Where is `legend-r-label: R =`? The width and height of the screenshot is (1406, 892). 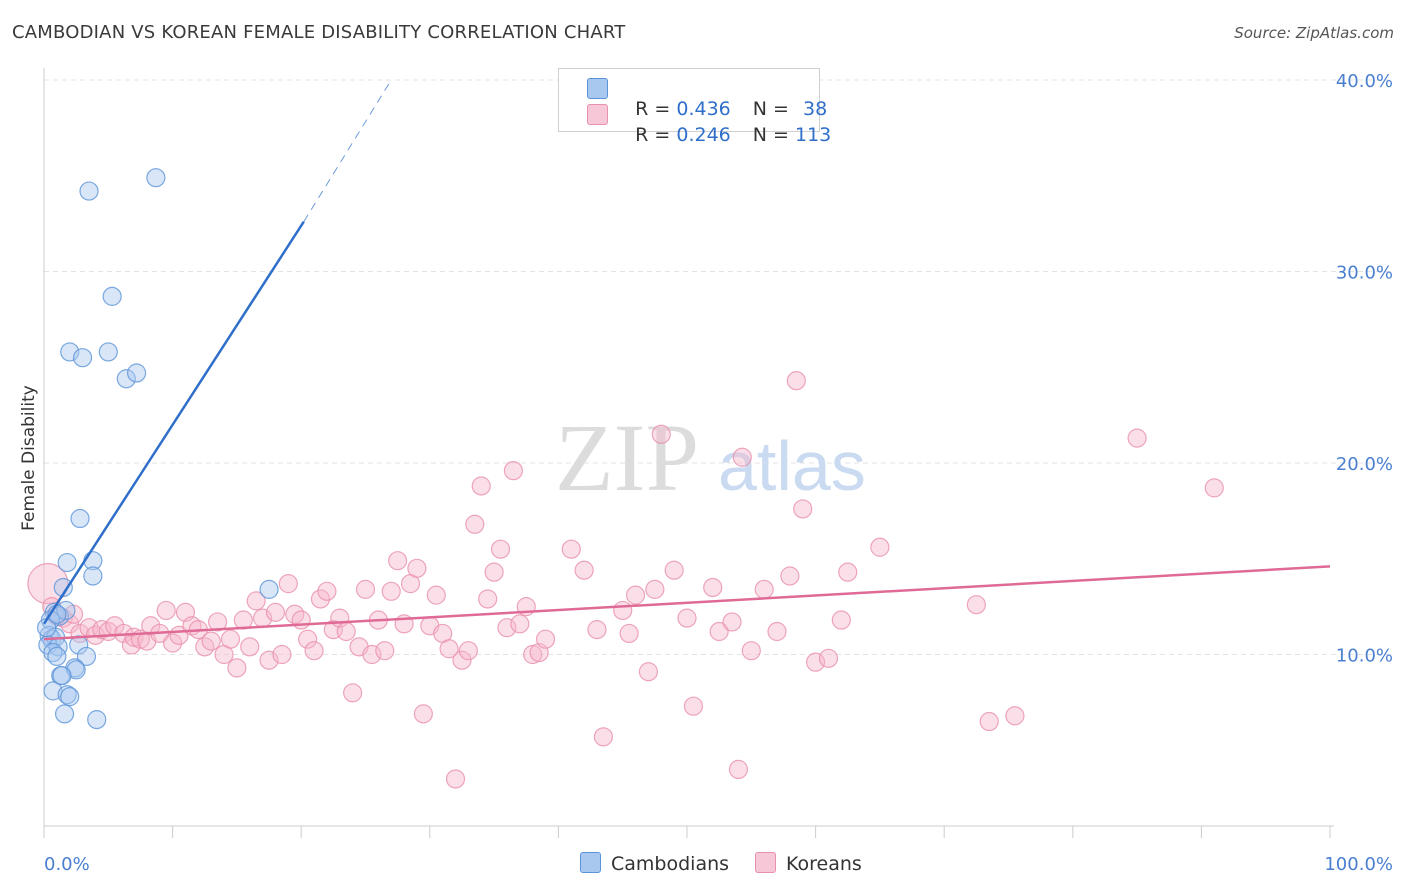
legend-r-label: R = is located at coordinates (656, 109).